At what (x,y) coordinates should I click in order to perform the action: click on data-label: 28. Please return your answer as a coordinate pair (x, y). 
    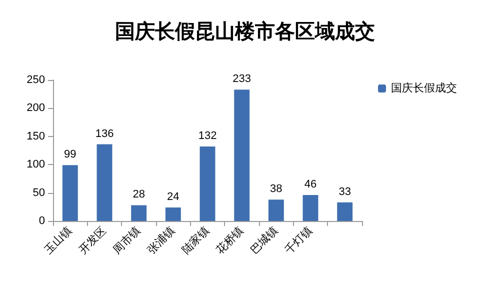
    Looking at the image, I should click on (138, 194).